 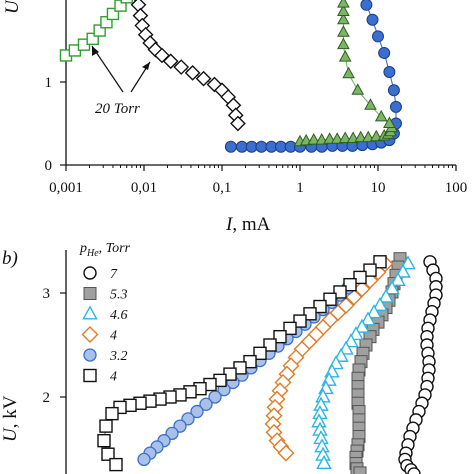 What do you see at coordinates (47, 398) in the screenshot?
I see `panel-b-y-tick-label: 2` at bounding box center [47, 398].